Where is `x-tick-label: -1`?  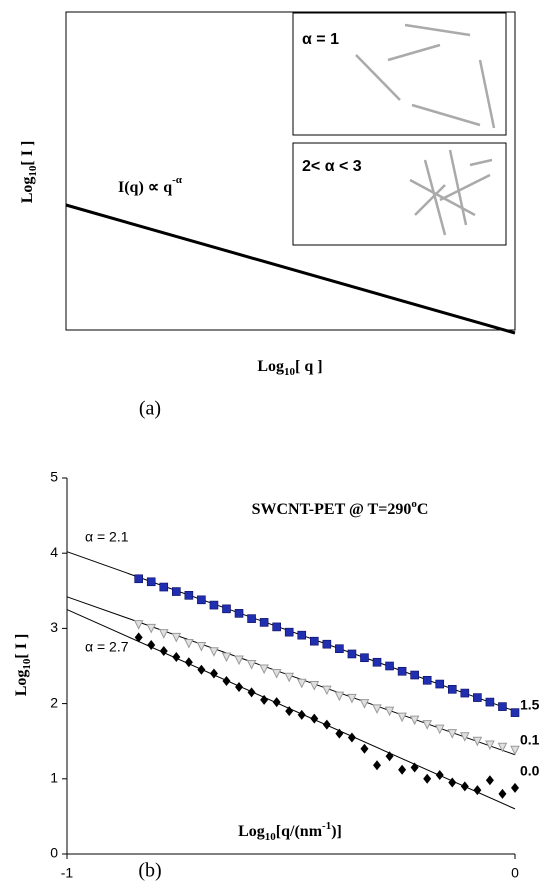
x-tick-label: -1 is located at coordinates (67, 873).